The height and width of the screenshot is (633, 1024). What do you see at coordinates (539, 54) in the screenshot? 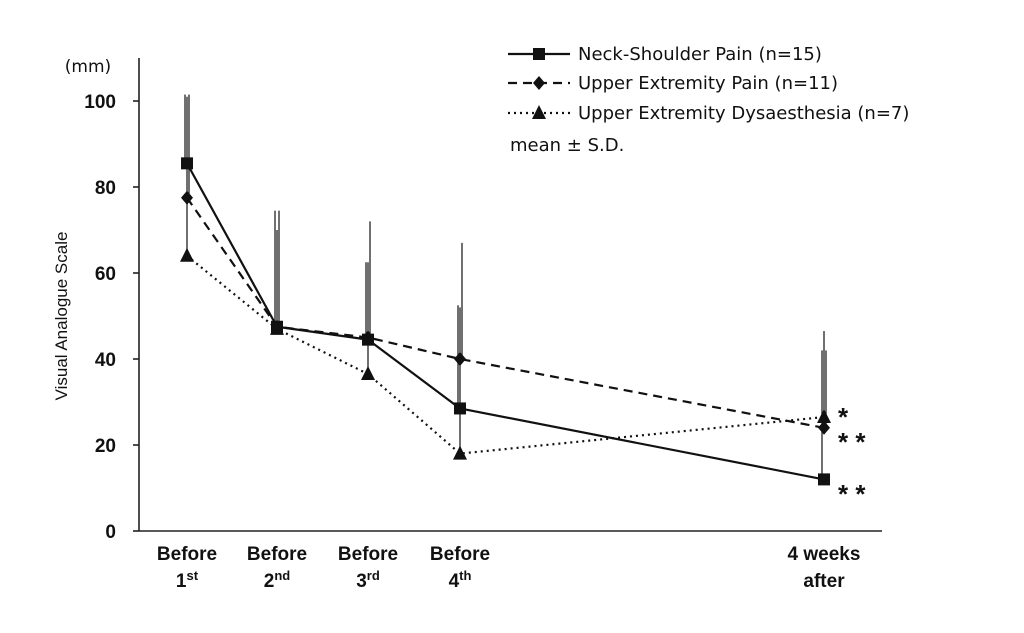
I see `legend-marker-square` at bounding box center [539, 54].